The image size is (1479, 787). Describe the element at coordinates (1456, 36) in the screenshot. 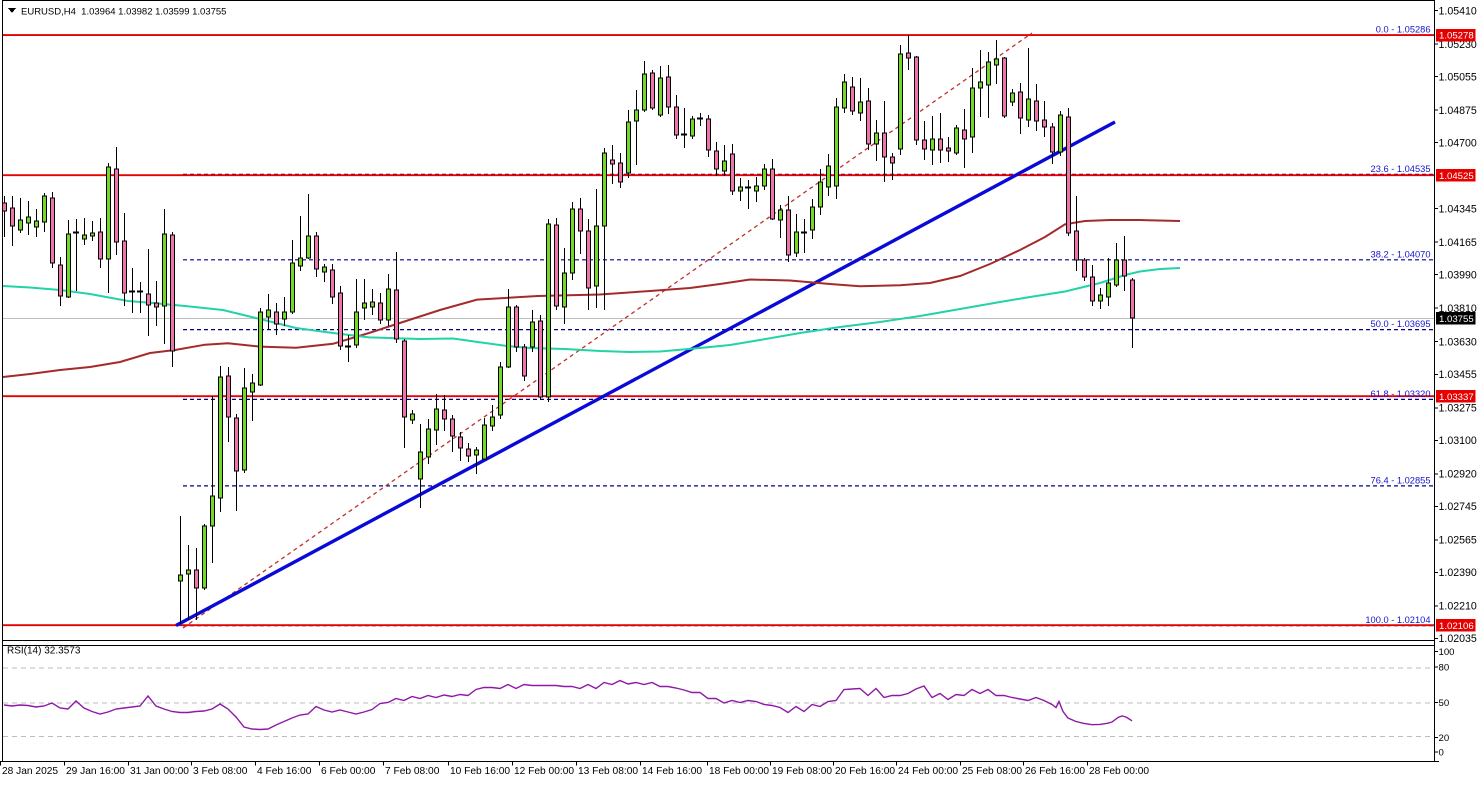

I see `svg-text: 1.05278` at that location.